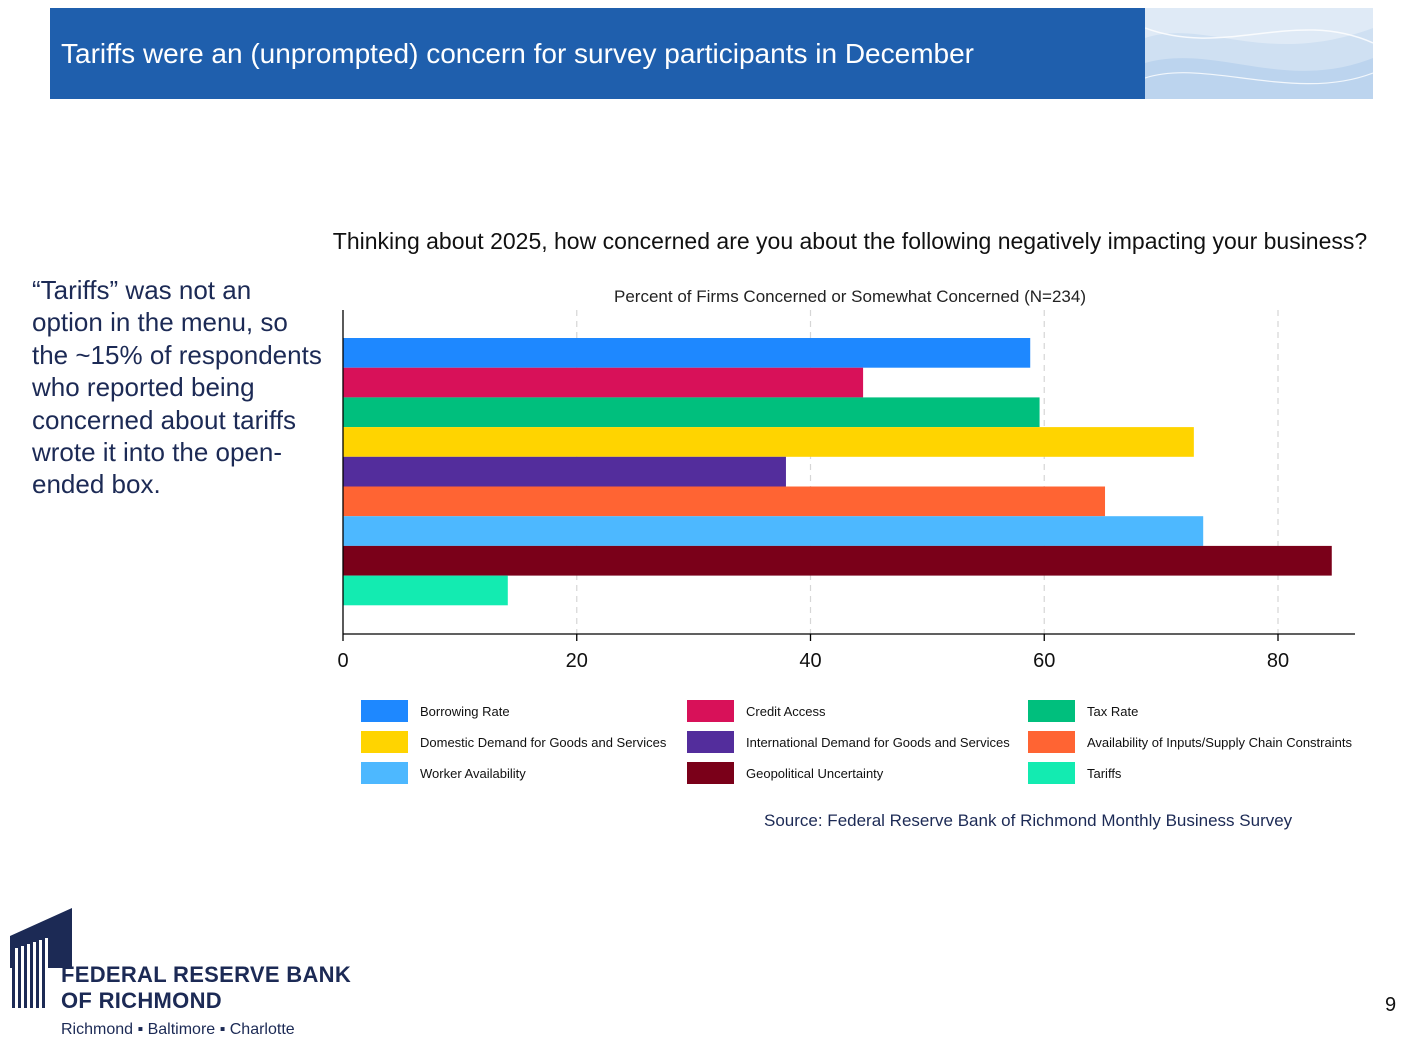  What do you see at coordinates (178, 1029) in the screenshot?
I see `logo-cities: Richmond ▪ Baltimore ▪ Charlotte` at bounding box center [178, 1029].